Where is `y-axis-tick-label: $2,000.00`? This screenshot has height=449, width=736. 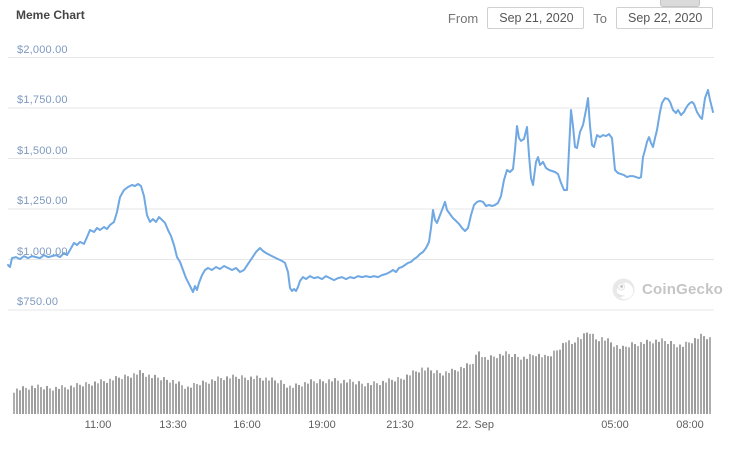
y-axis-tick-label: $2,000.00 is located at coordinates (42, 49).